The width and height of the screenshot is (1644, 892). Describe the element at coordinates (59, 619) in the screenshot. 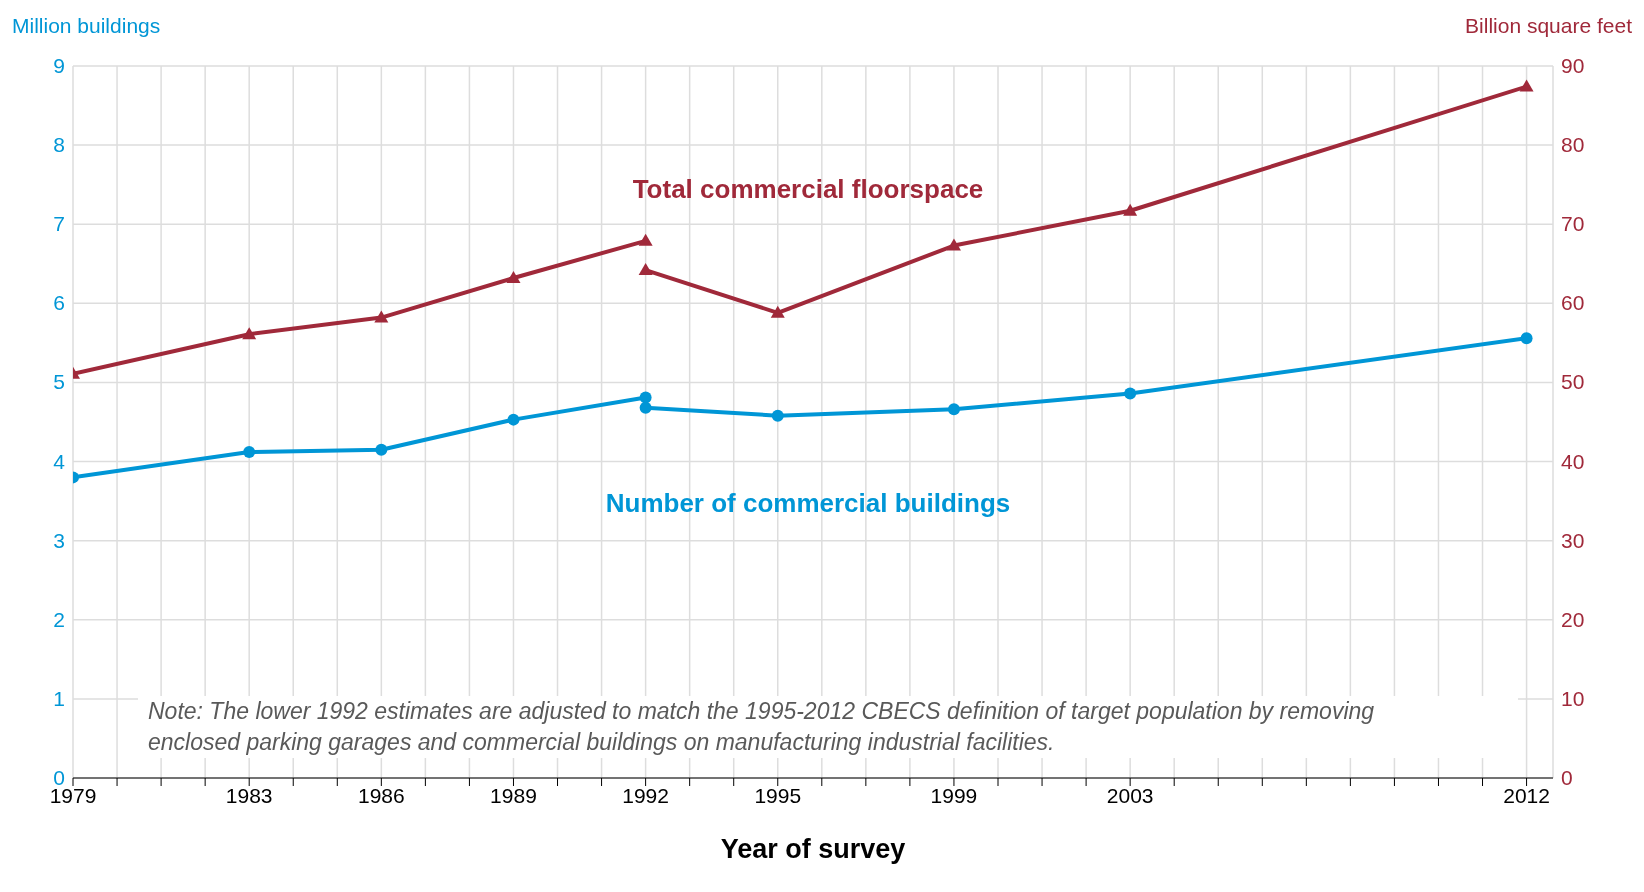

I see `y-tick-label: 2` at that location.